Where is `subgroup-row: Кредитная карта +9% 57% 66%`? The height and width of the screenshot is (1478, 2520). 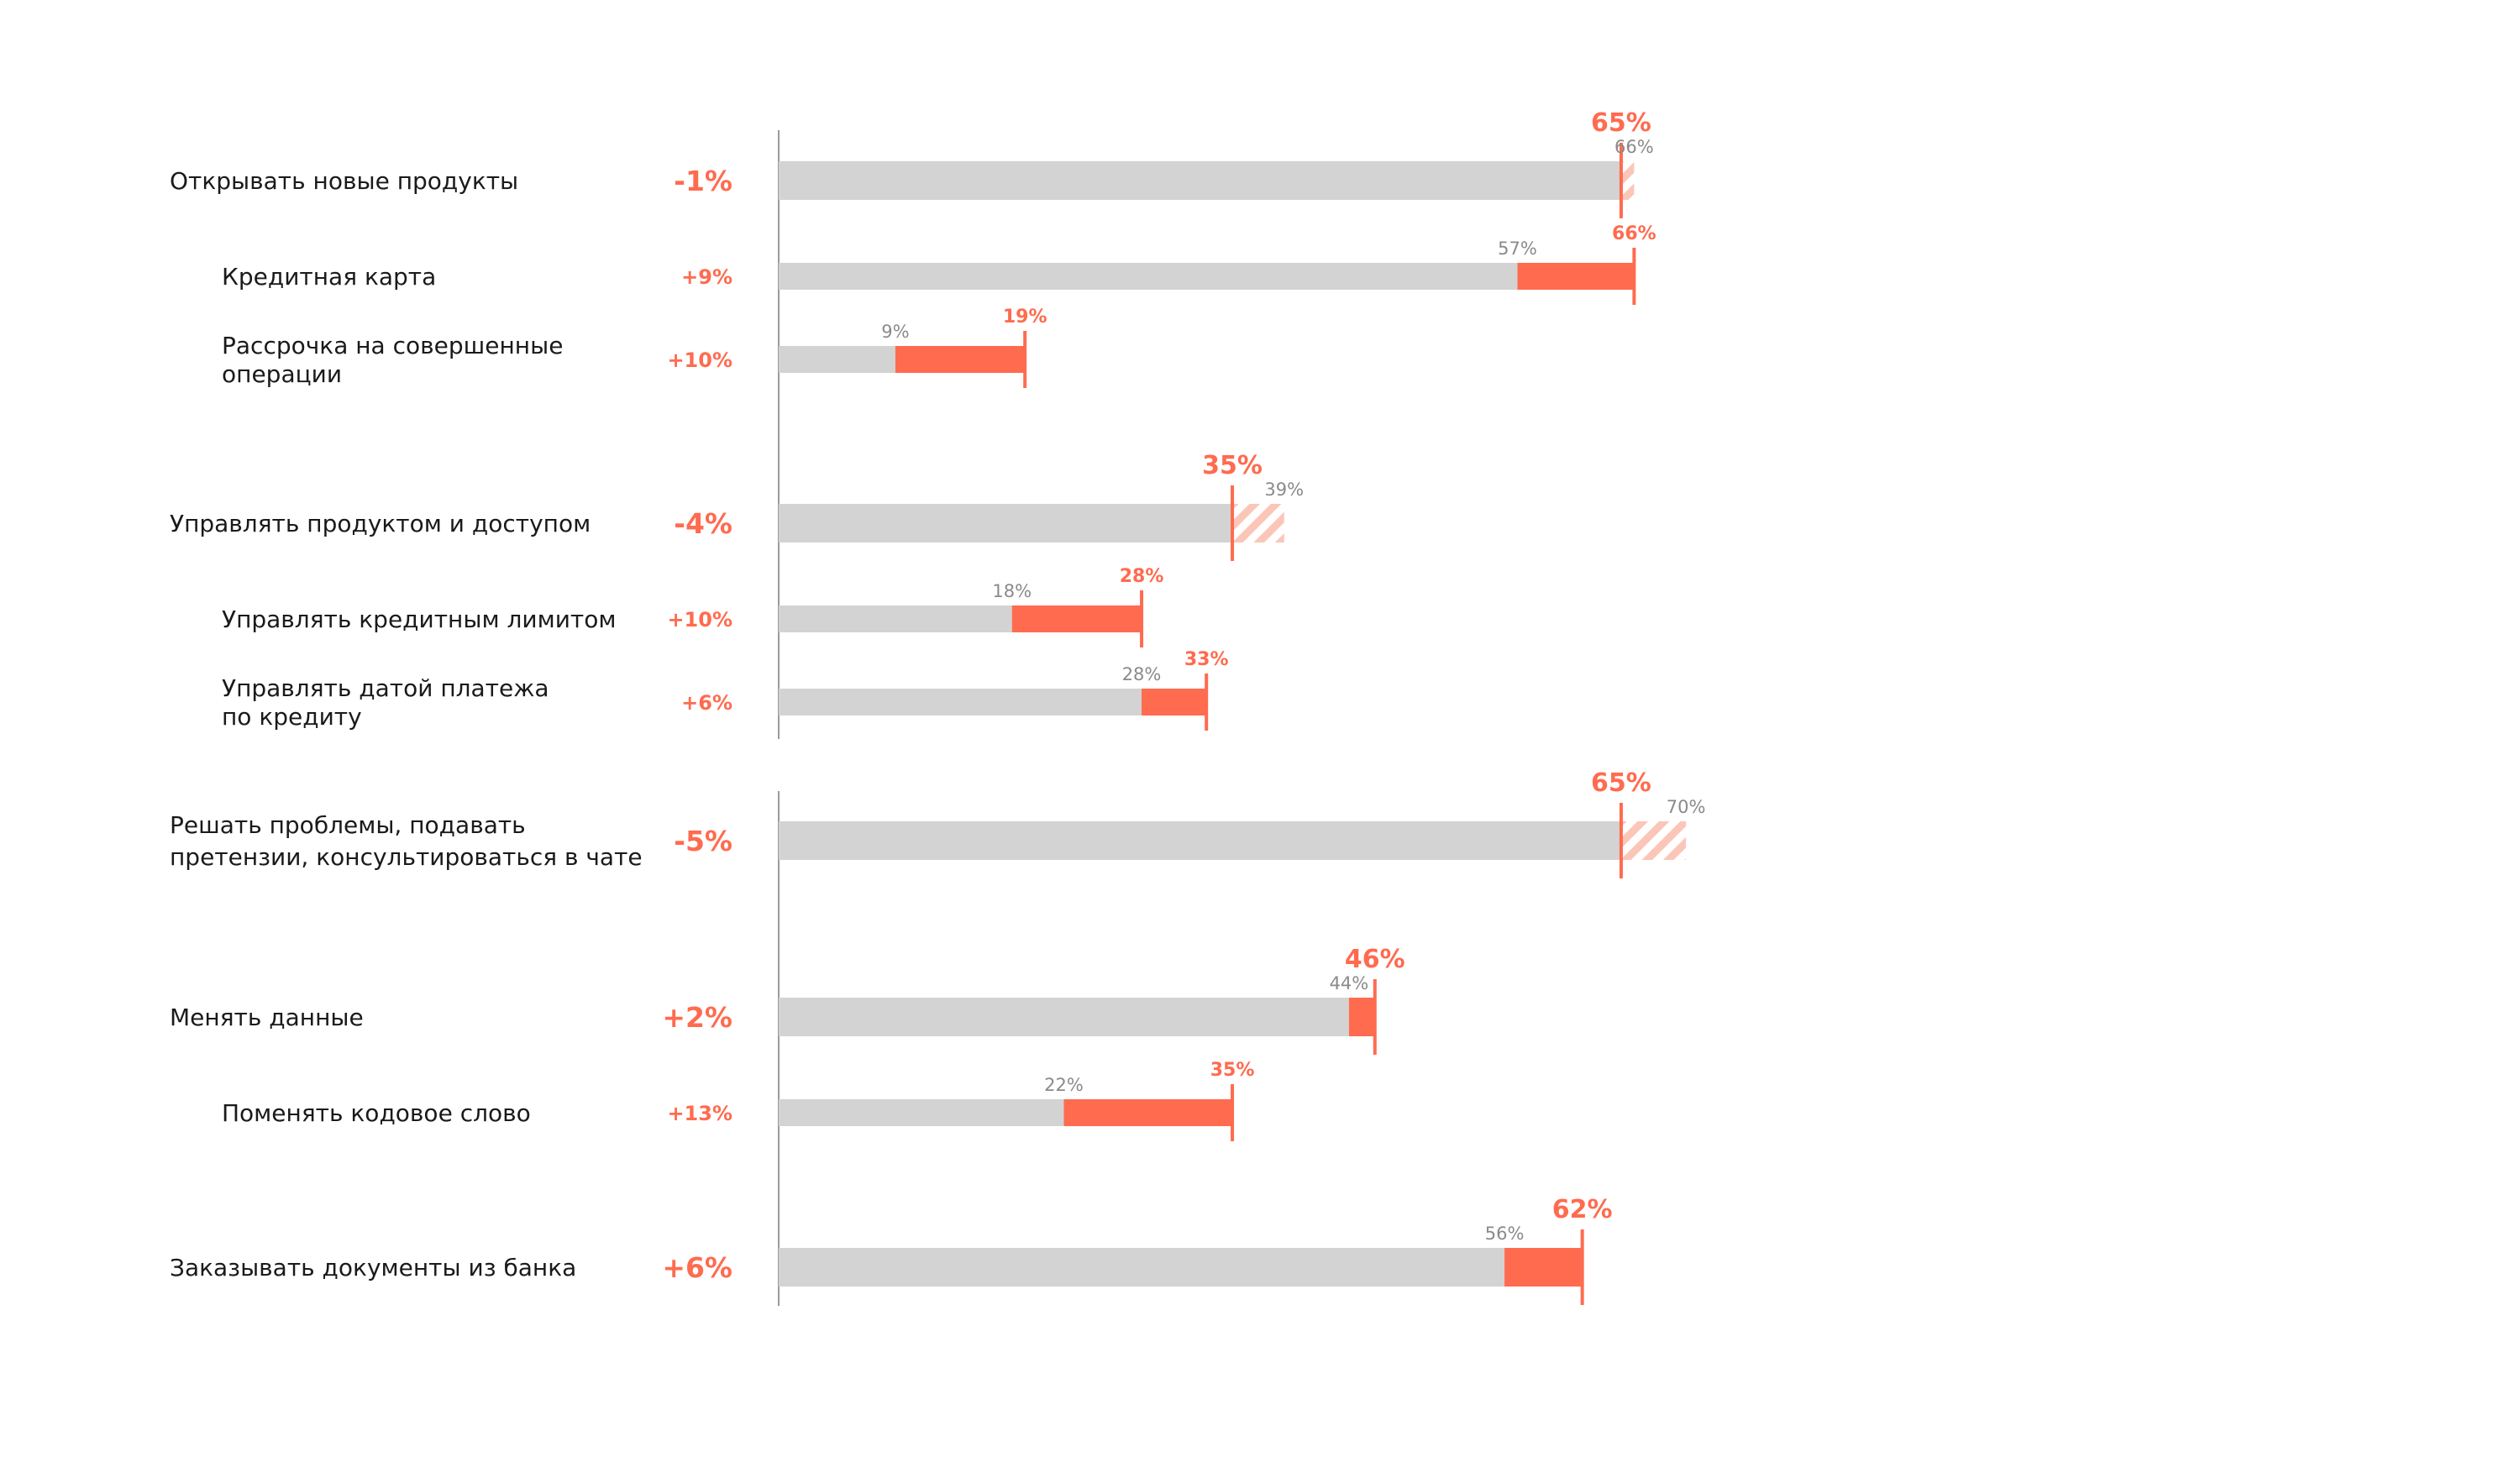
subgroup-row: Кредитная карта +9% 57% 66% is located at coordinates (939, 264).